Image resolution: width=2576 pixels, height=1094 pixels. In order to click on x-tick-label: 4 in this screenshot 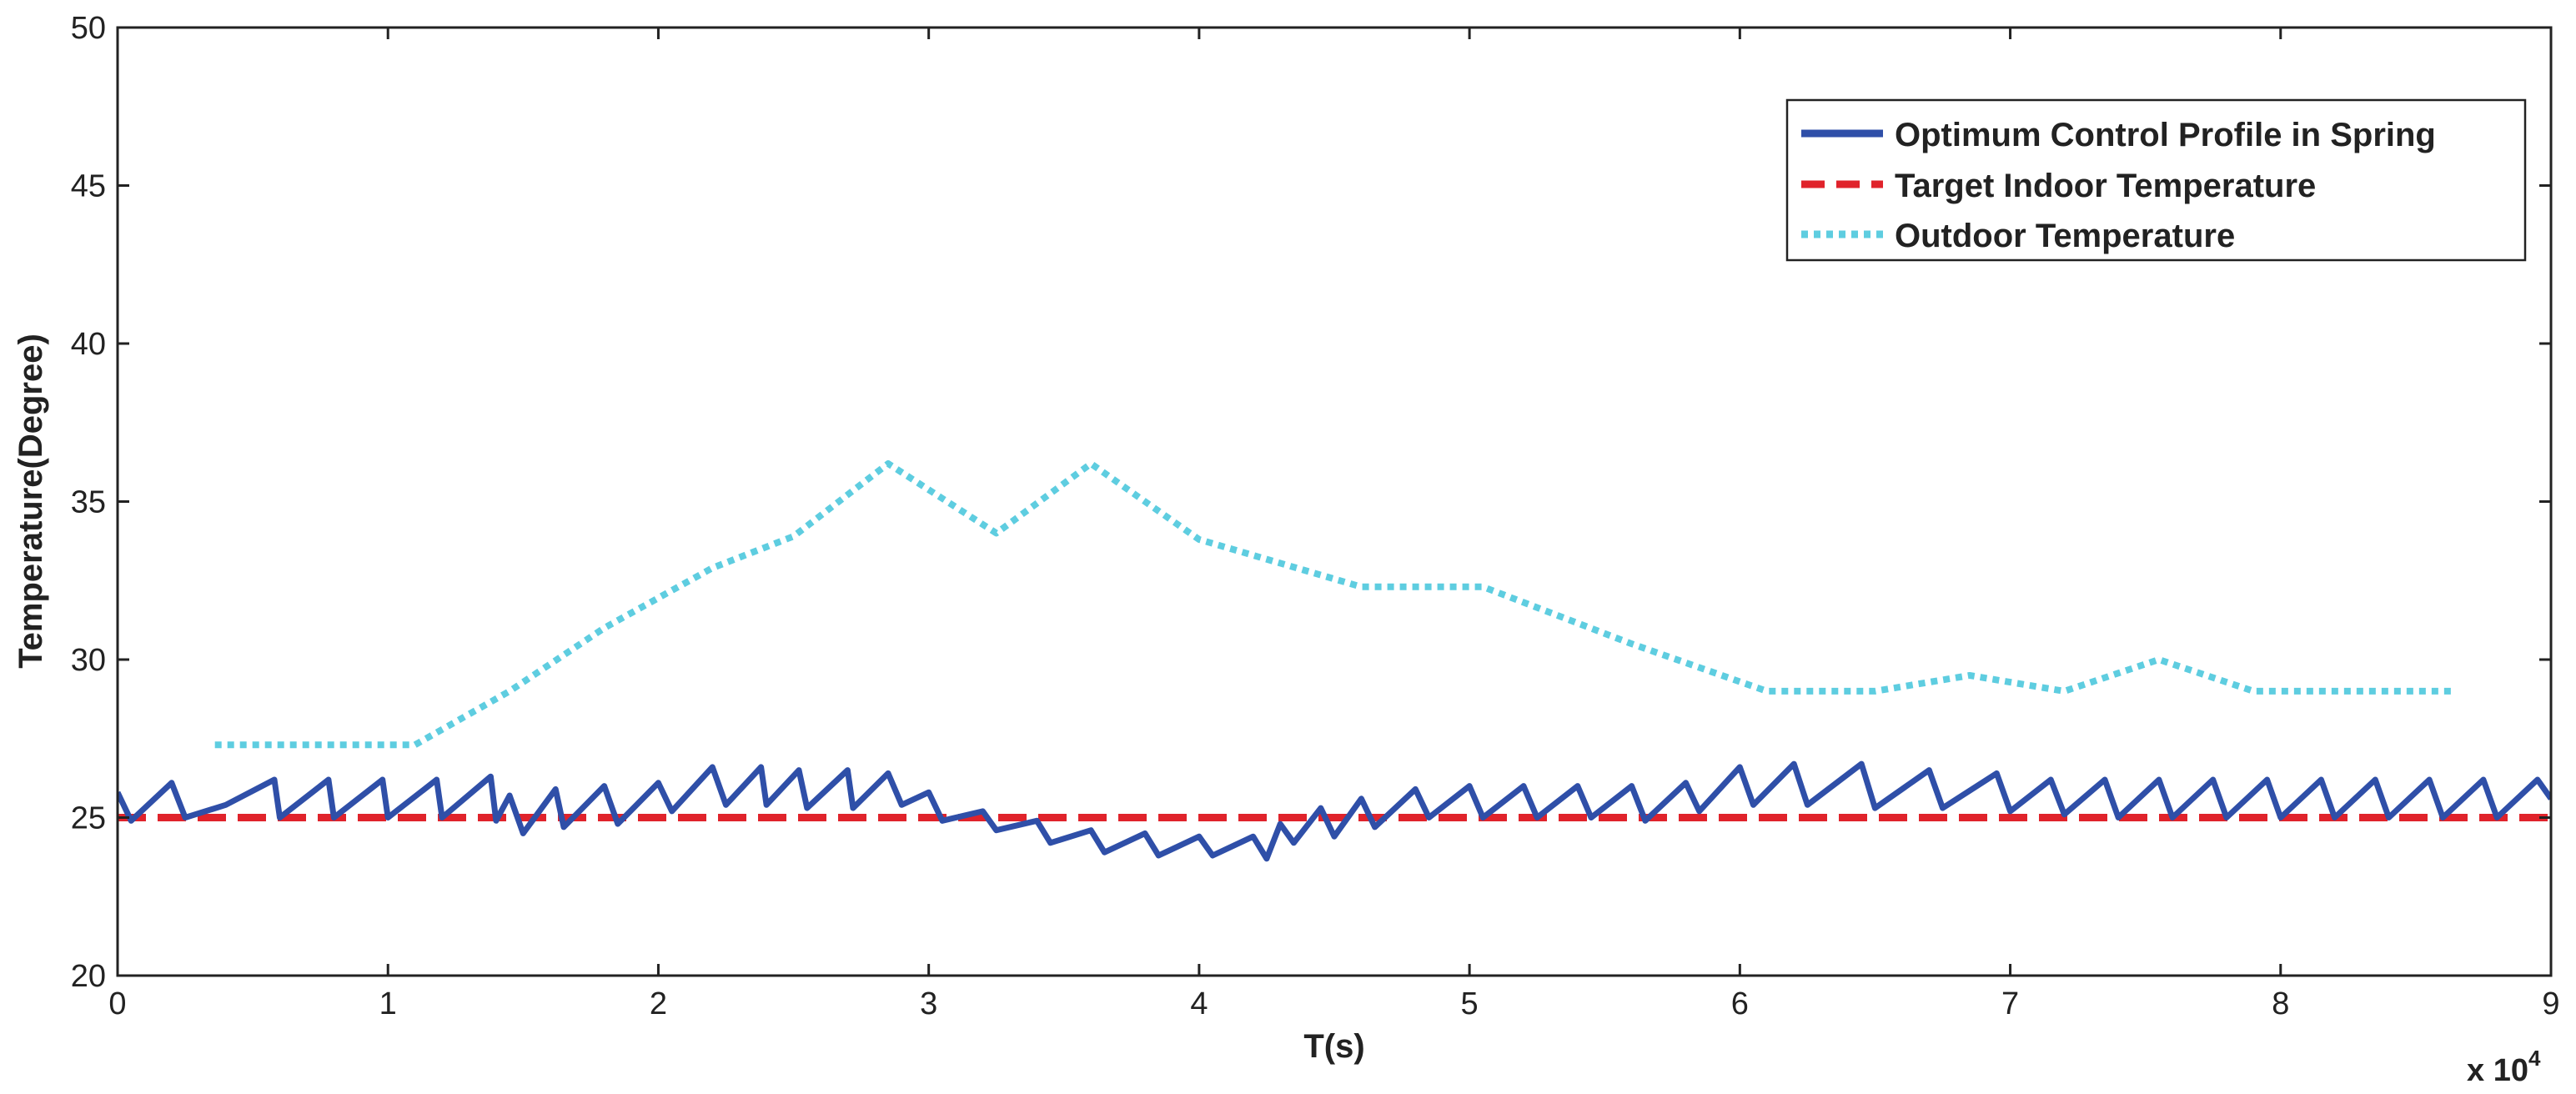, I will do `click(1199, 1003)`.